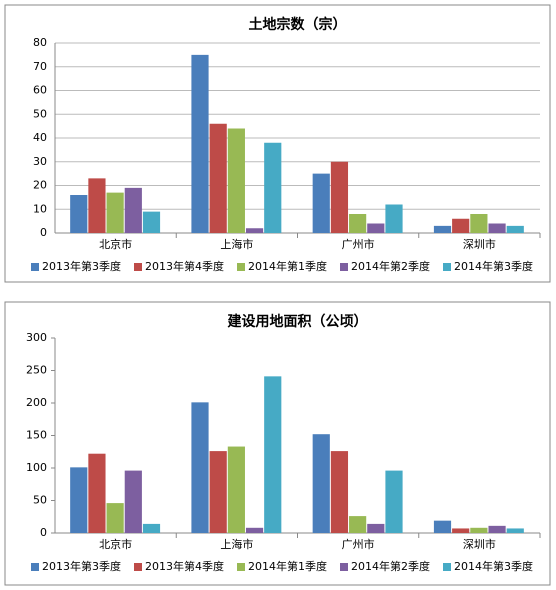  I want to click on y-tick-label: 300, so click(36, 337).